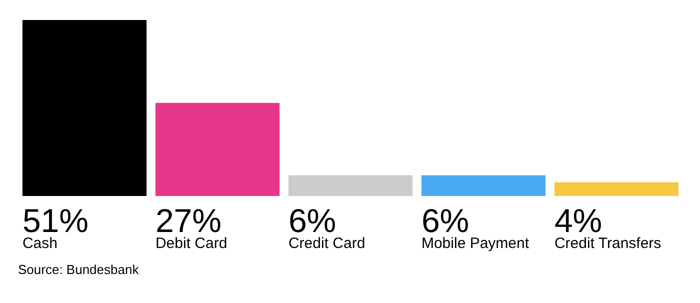 This screenshot has width=700, height=303. Describe the element at coordinates (79, 269) in the screenshot. I see `source-note: Source: Bundesbank` at that location.